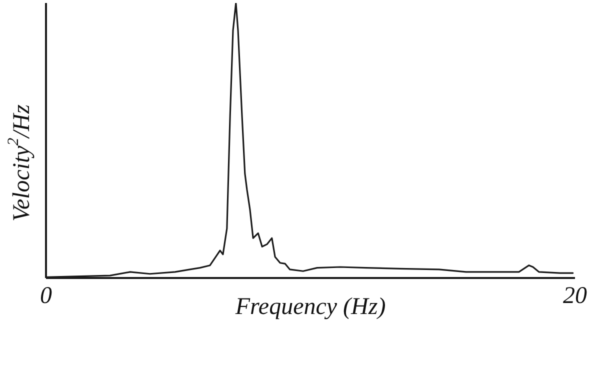 The height and width of the screenshot is (372, 612). What do you see at coordinates (310, 307) in the screenshot?
I see `x-axis-title: Frequency (Hz)` at bounding box center [310, 307].